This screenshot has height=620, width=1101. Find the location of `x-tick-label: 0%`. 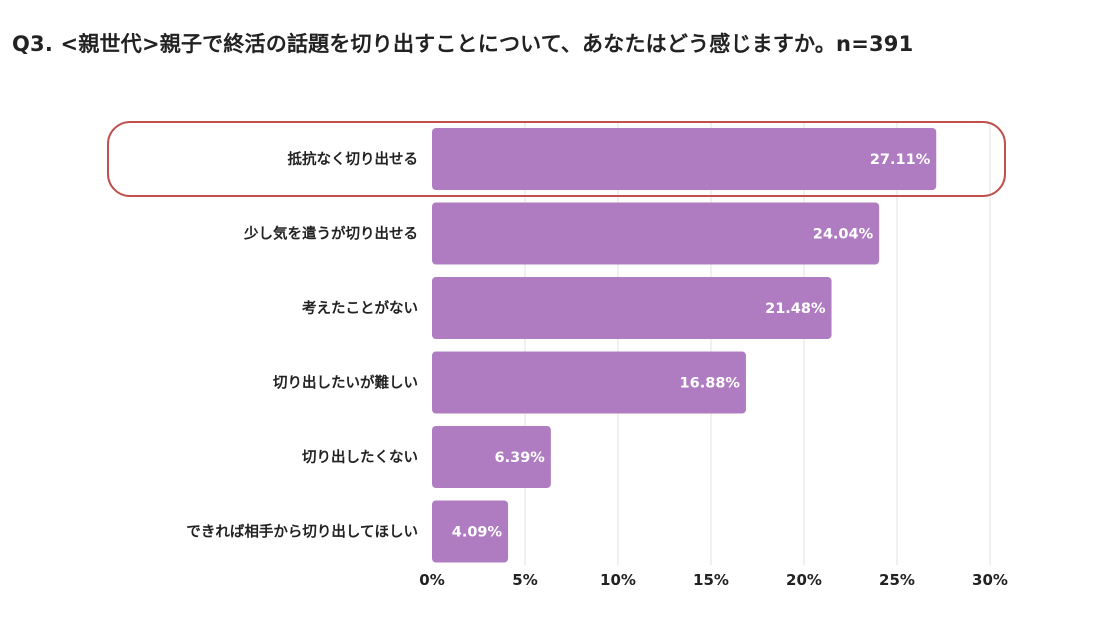

x-tick-label: 0% is located at coordinates (431, 580).